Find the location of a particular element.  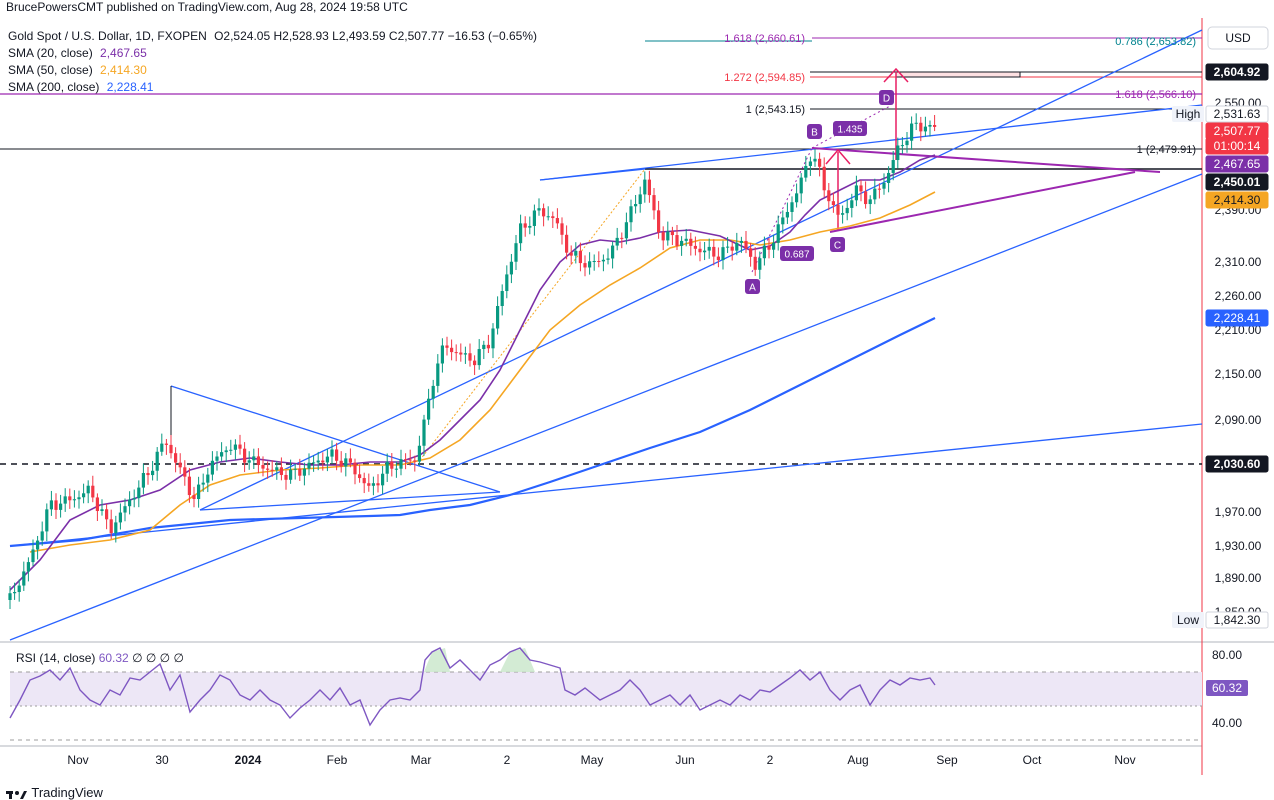

time-axis: Nov 30 2024 Feb Mar 2 May Jun 2 Aug Sep Oct Nov is located at coordinates (601, 760).